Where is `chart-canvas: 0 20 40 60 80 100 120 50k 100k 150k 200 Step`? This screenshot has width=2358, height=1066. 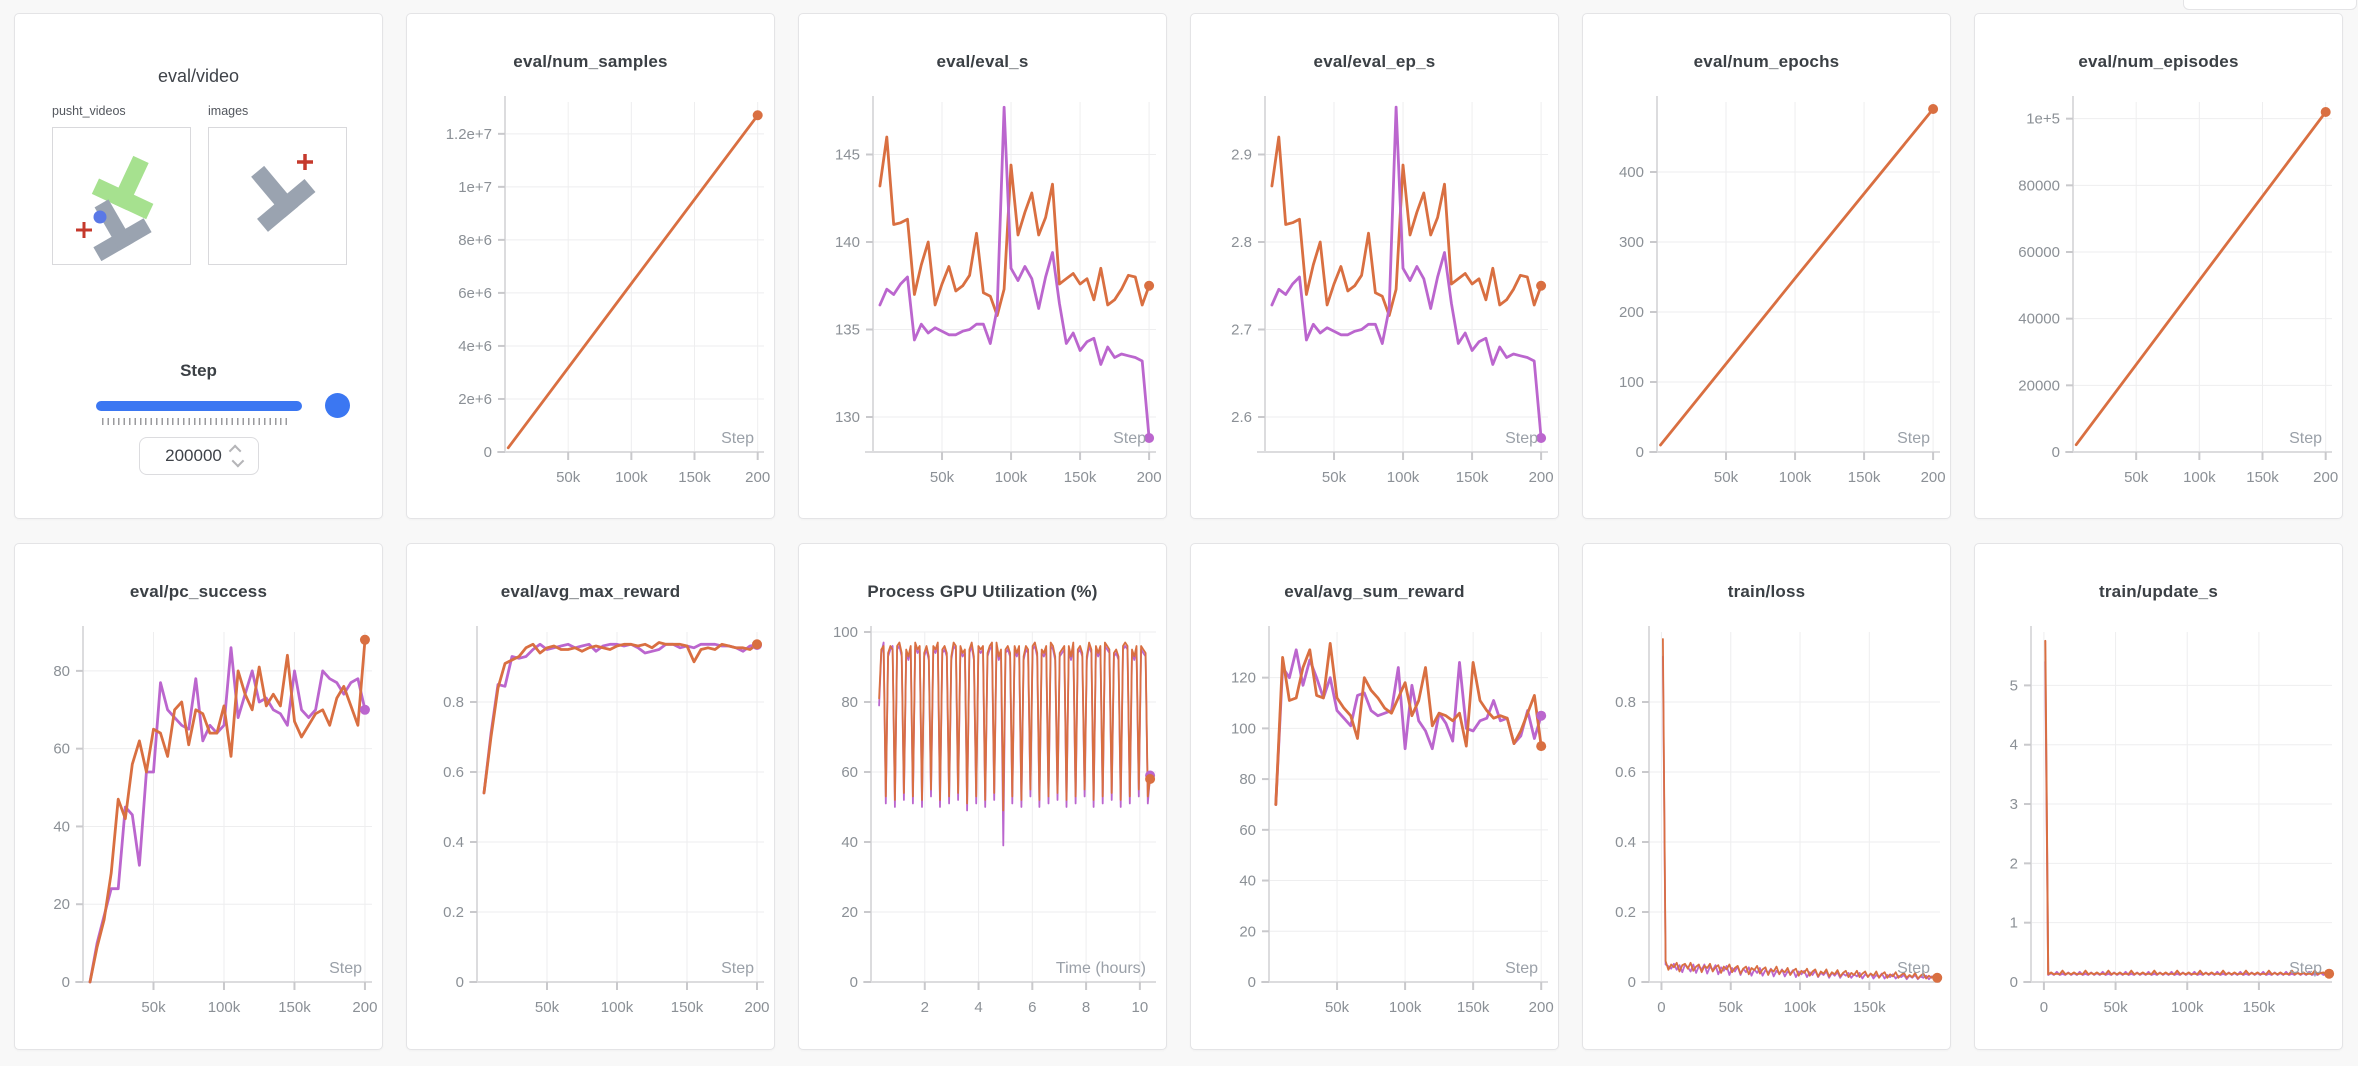 chart-canvas: 0 20 40 60 80 100 120 50k 100k 150k 200 Step is located at coordinates (1375, 796).